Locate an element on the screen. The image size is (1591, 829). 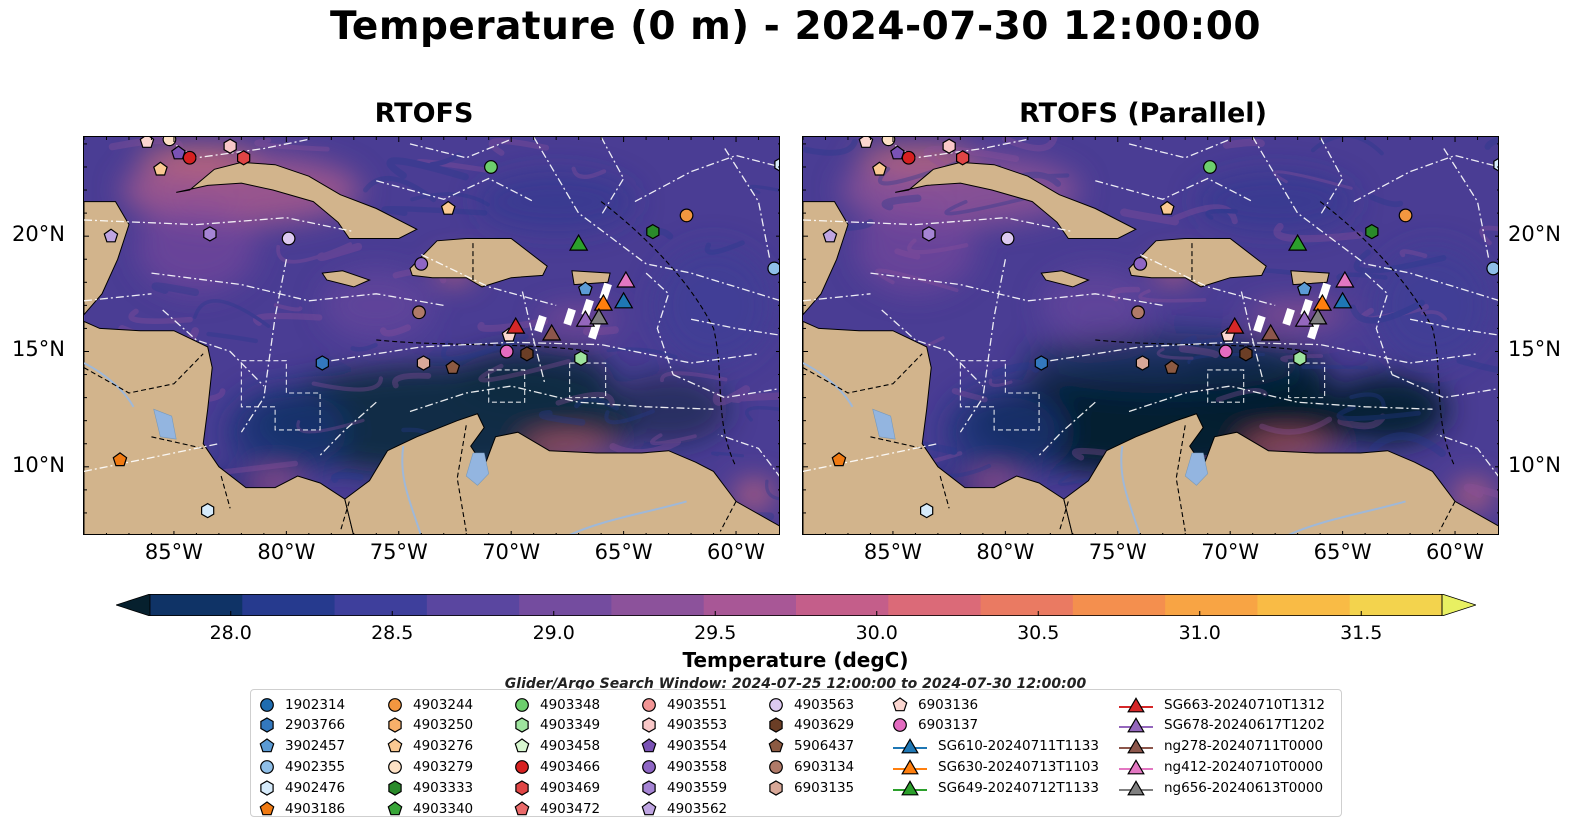
legend-item: 6903135 is located at coordinates (811, 787).